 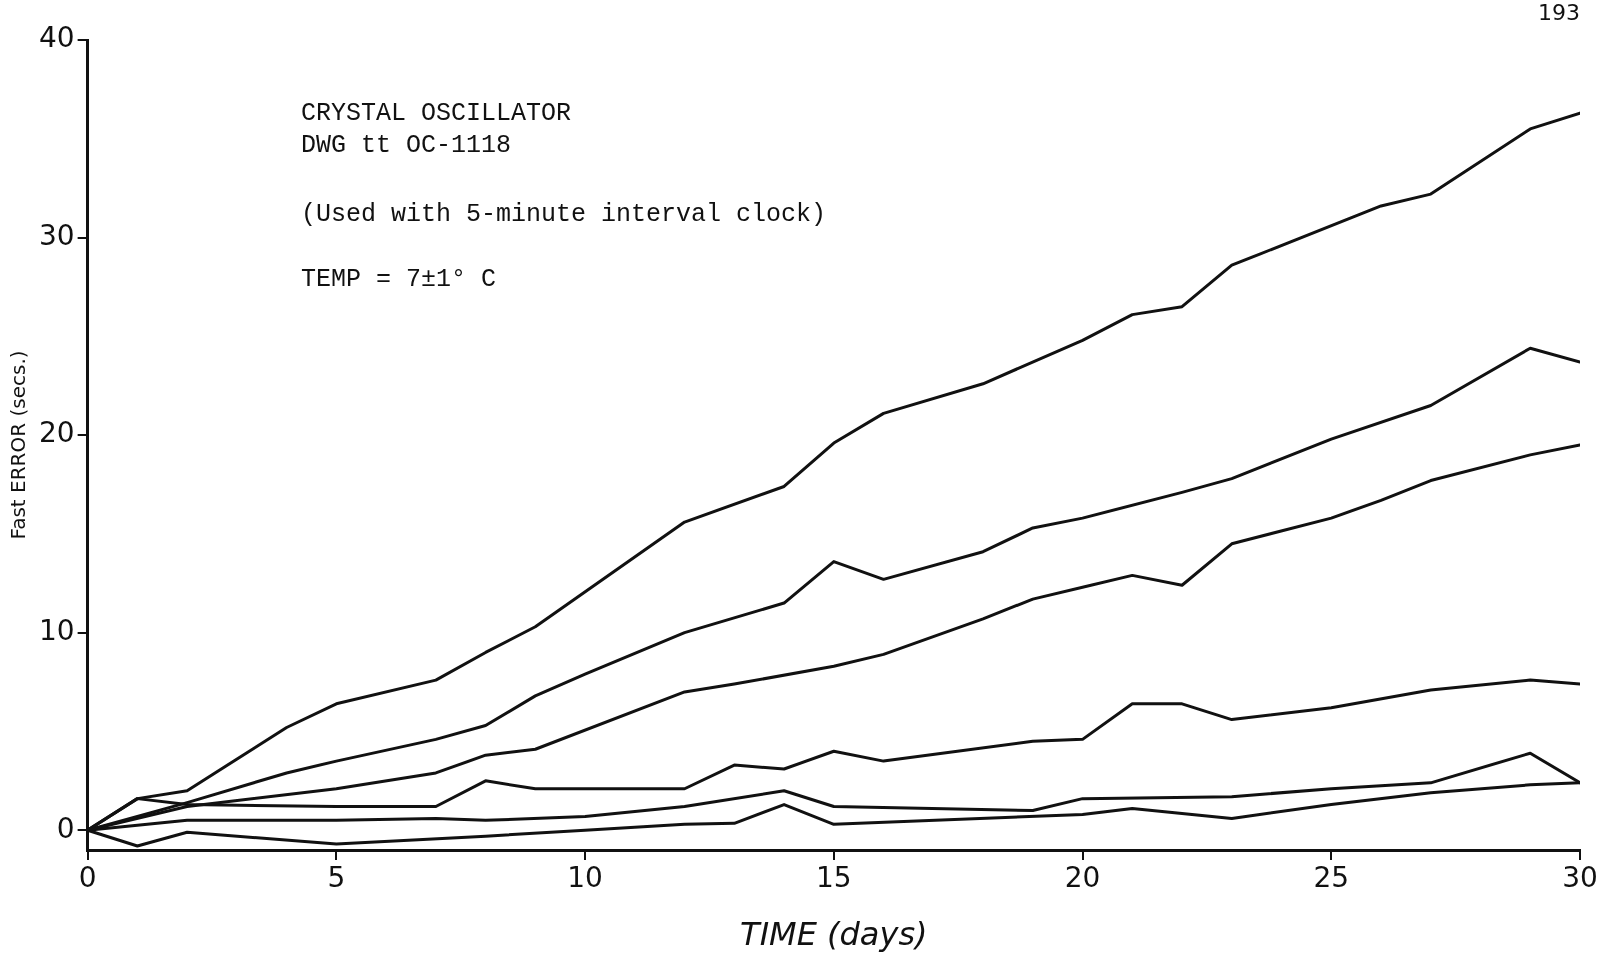 What do you see at coordinates (1559, 12) in the screenshot?
I see `text: 193` at bounding box center [1559, 12].